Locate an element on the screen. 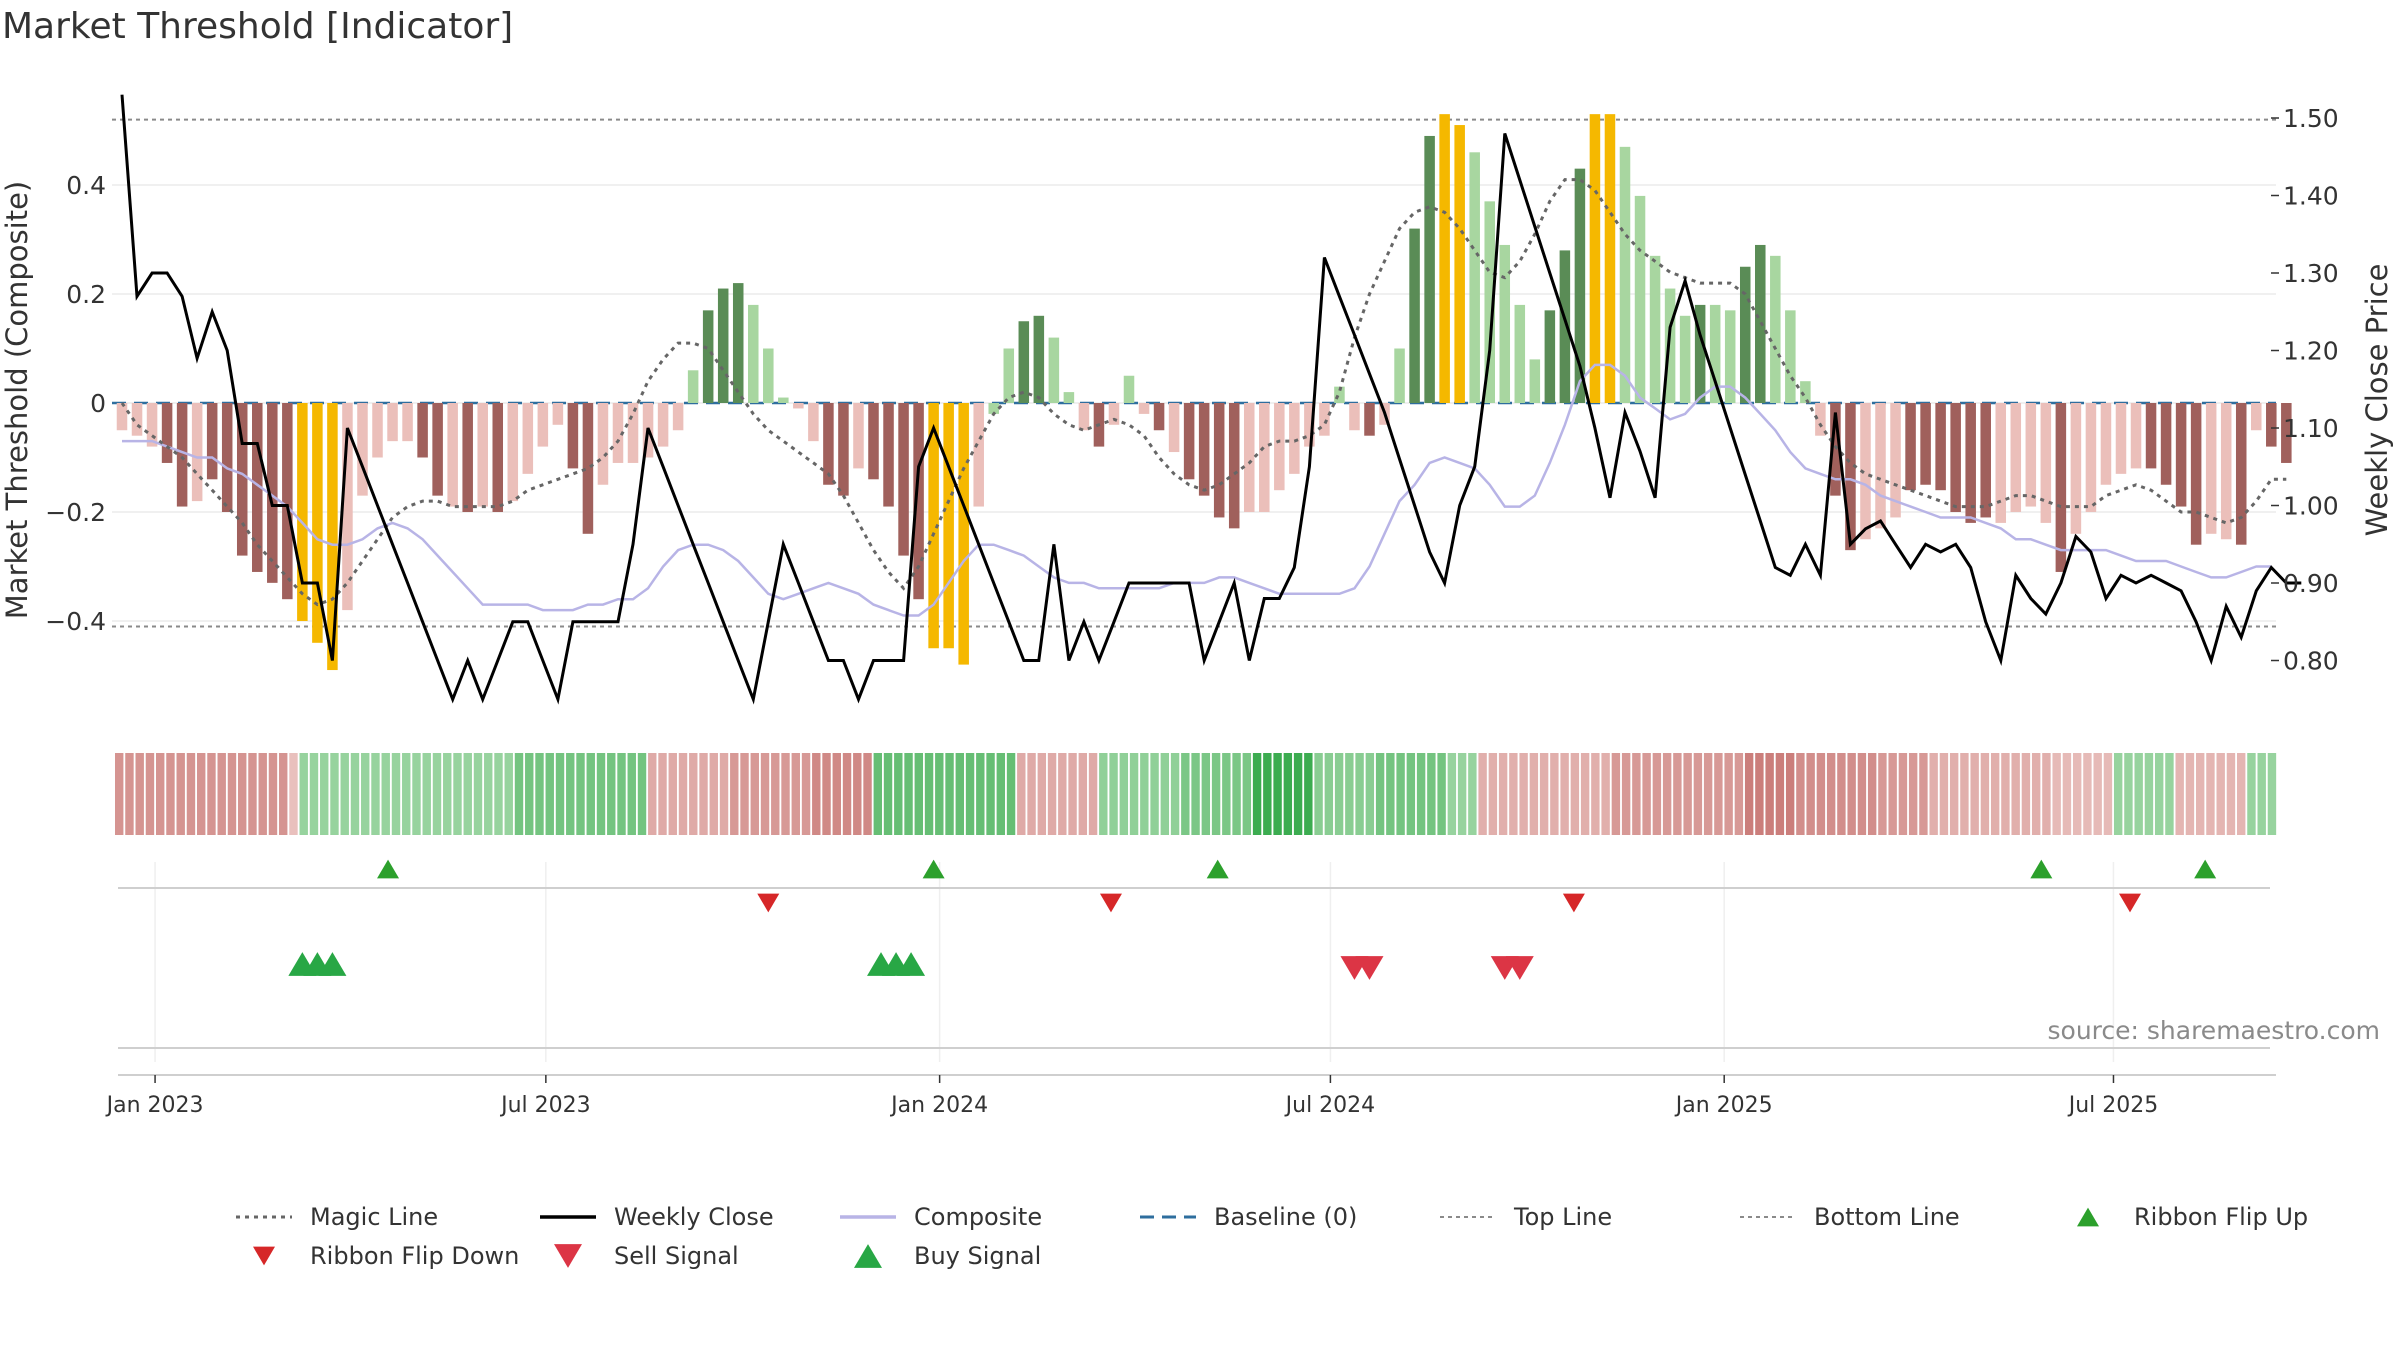 Image resolution: width=2400 pixels, height=1350 pixels. x-tick-label: Jul 2025 is located at coordinates (2113, 1105).